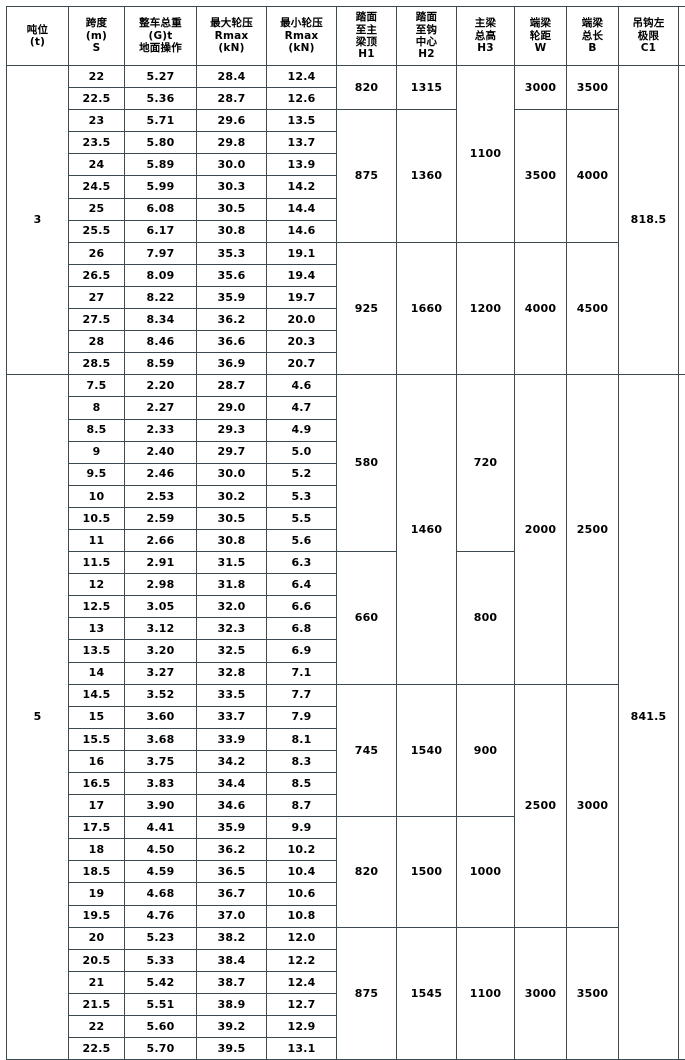 Image resolution: width=685 pixels, height=1060 pixels. Describe the element at coordinates (302, 938) in the screenshot. I see `cell-rmin: 12.0` at that location.